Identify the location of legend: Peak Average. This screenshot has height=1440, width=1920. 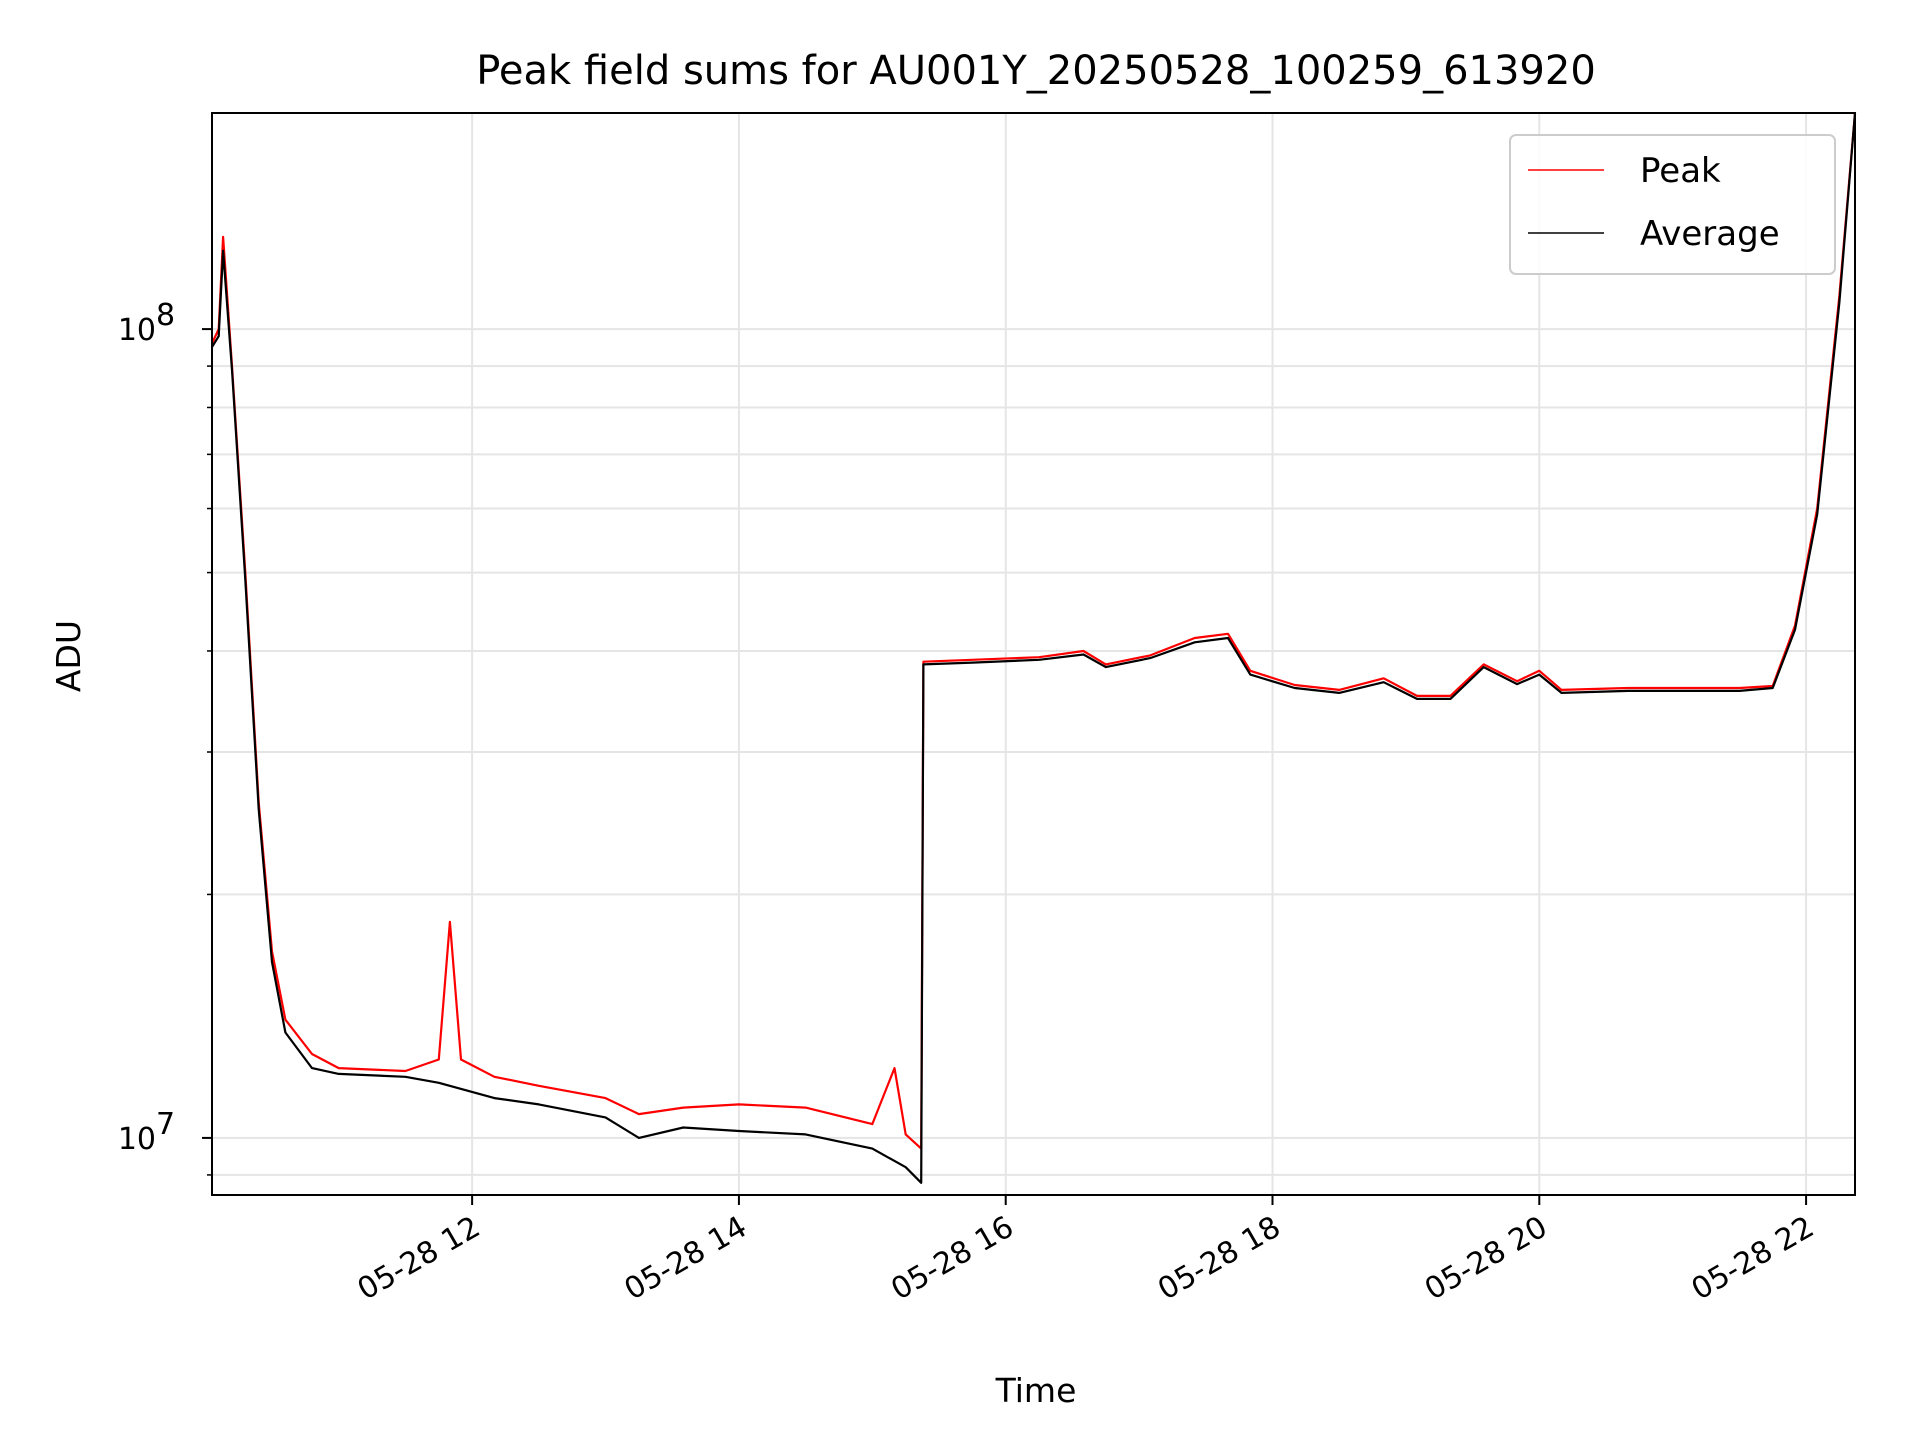
(1672, 204).